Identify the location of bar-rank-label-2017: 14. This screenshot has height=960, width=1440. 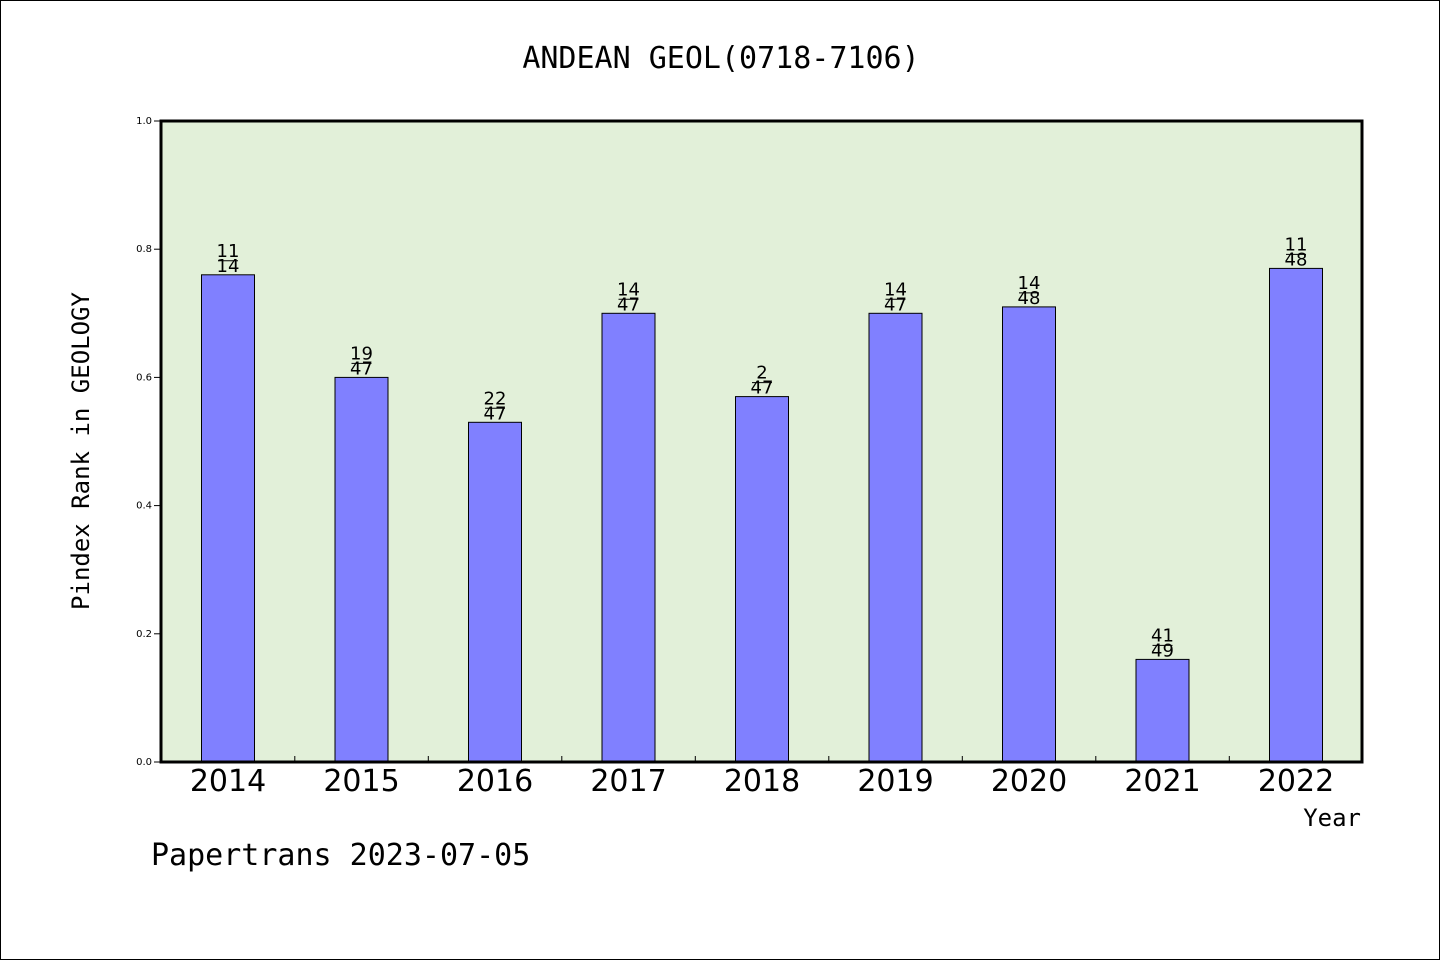
(628, 289).